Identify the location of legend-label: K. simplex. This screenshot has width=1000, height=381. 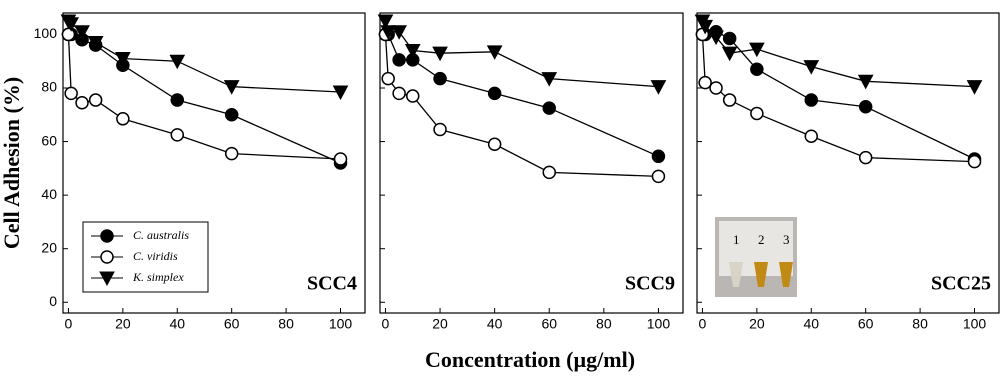
(158, 277).